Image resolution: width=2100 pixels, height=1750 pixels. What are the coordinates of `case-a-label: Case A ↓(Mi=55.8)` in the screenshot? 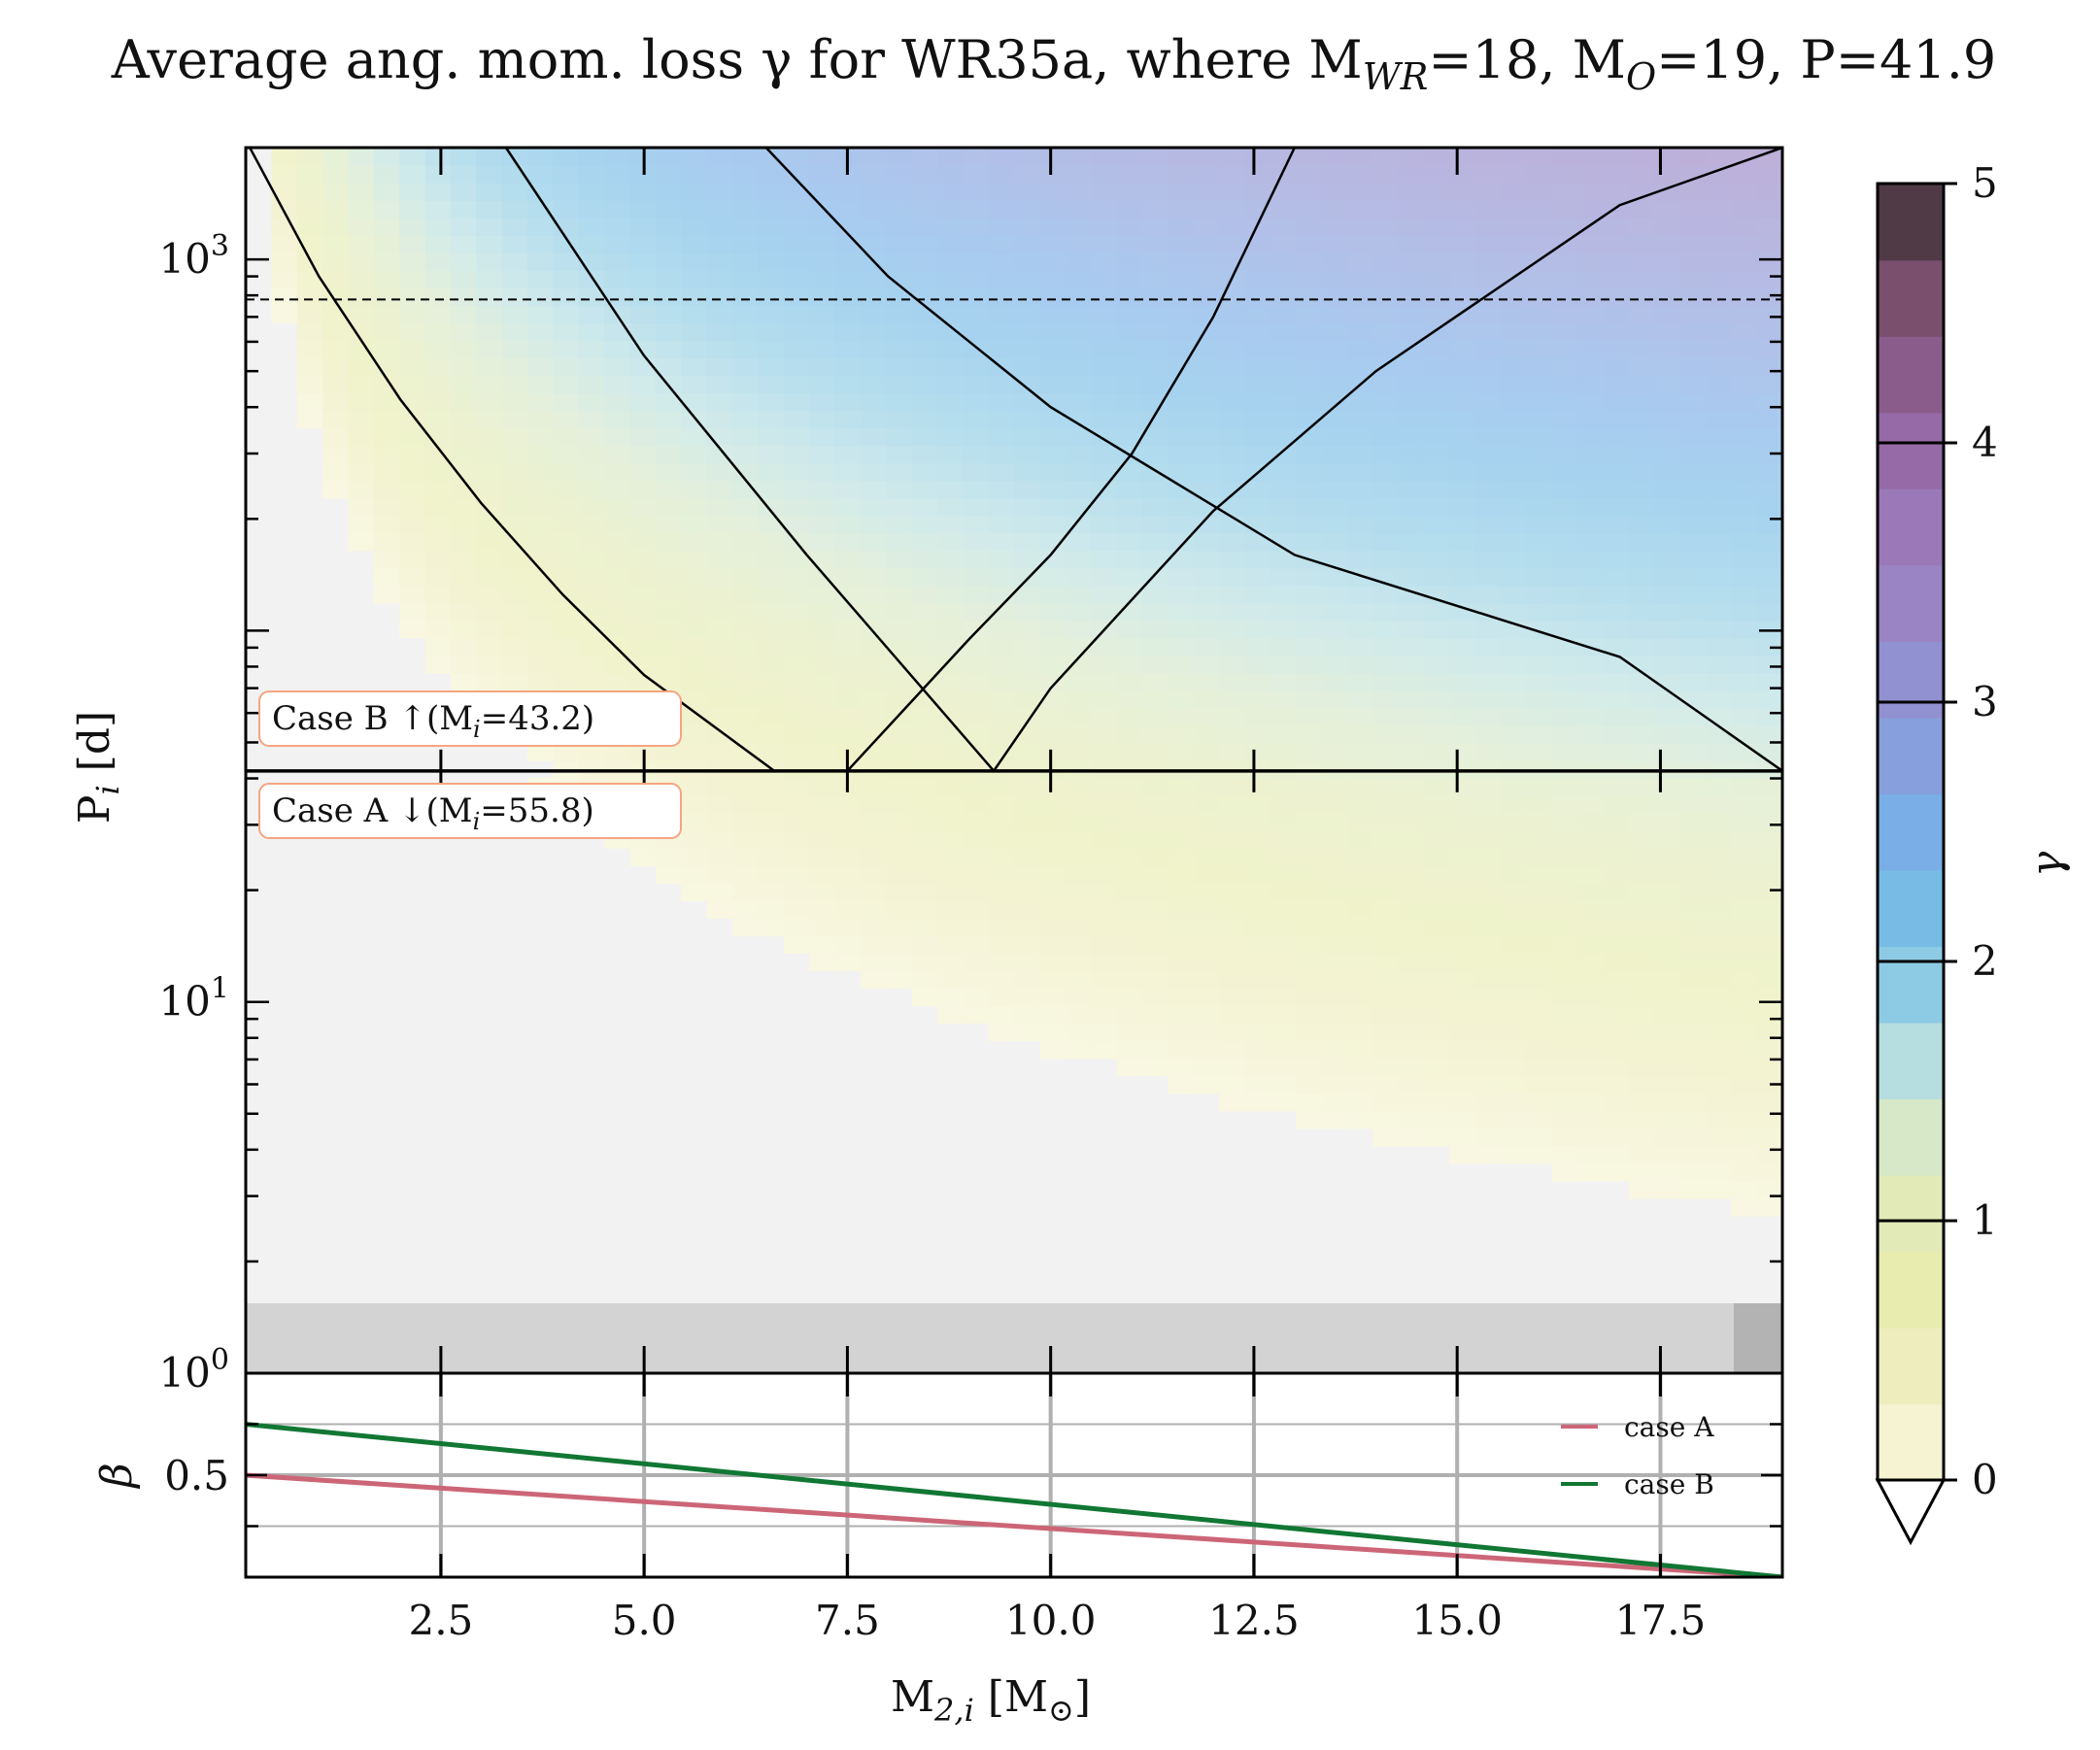 It's located at (433, 813).